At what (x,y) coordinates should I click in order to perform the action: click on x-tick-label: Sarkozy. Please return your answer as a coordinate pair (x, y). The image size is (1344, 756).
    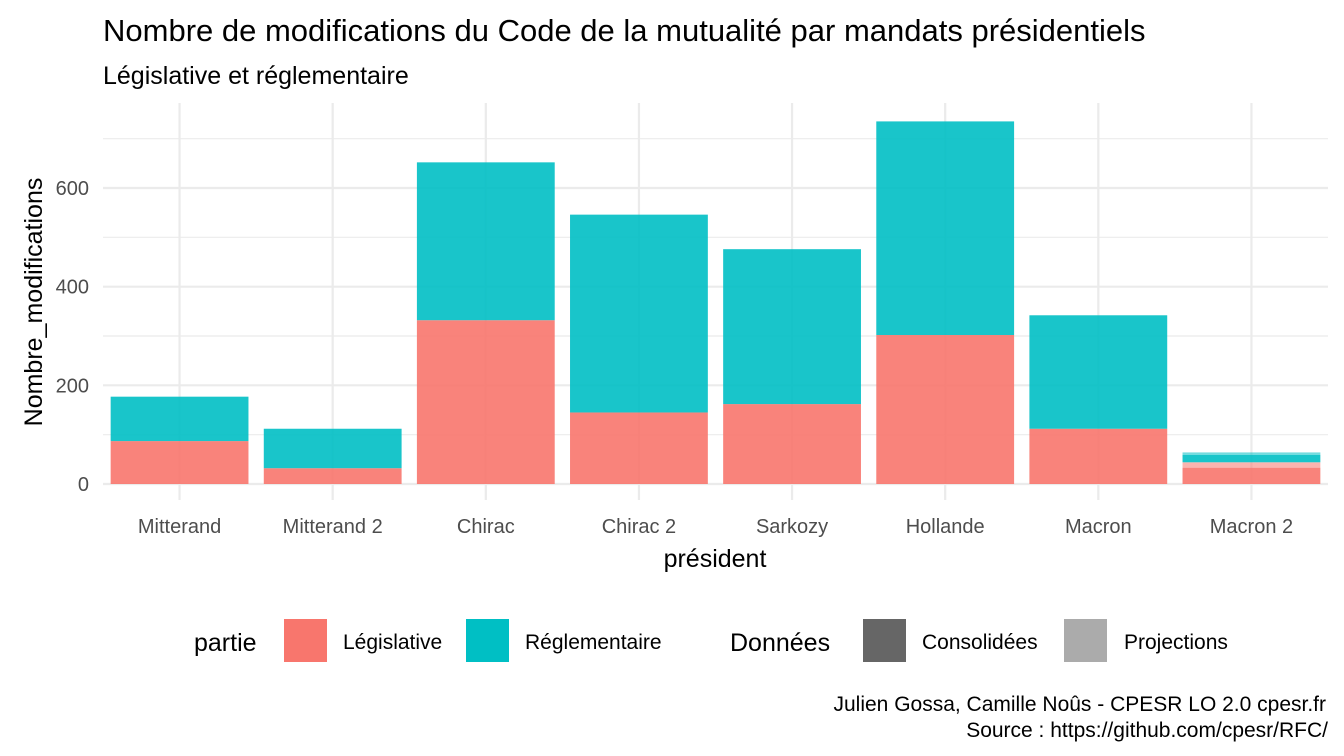
    Looking at the image, I should click on (792, 527).